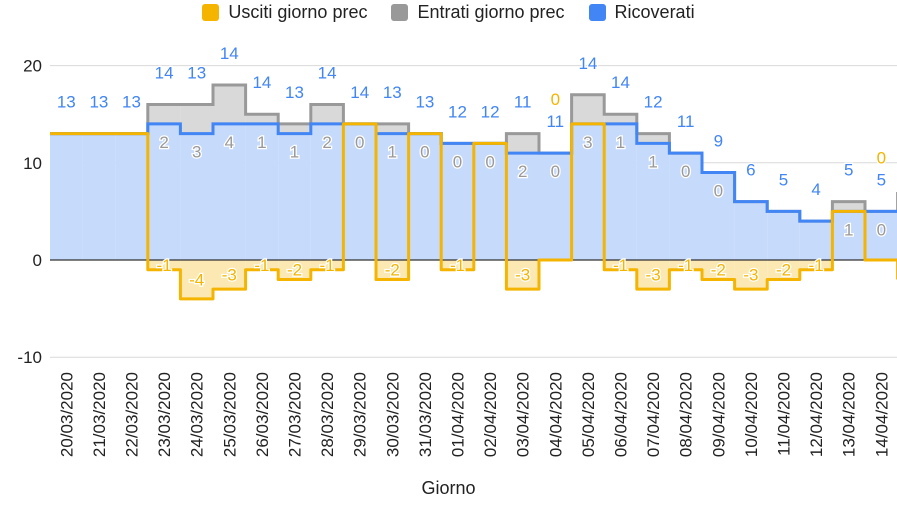  Describe the element at coordinates (327, 414) in the screenshot. I see `x-tick-label: 28/03/2020` at that location.